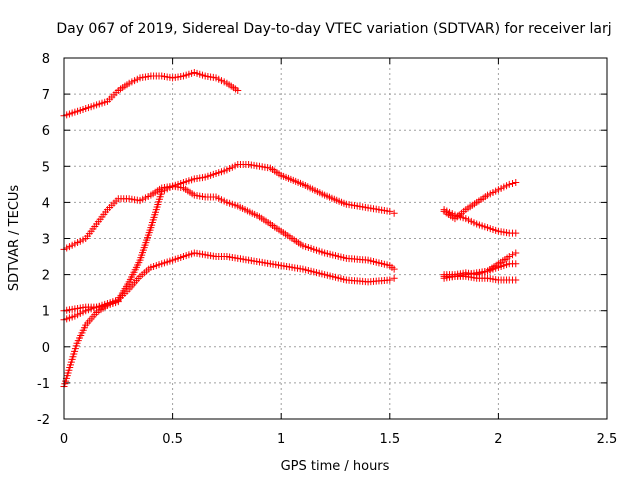 The image size is (640, 480). I want to click on y-tick-label: 0, so click(46, 348).